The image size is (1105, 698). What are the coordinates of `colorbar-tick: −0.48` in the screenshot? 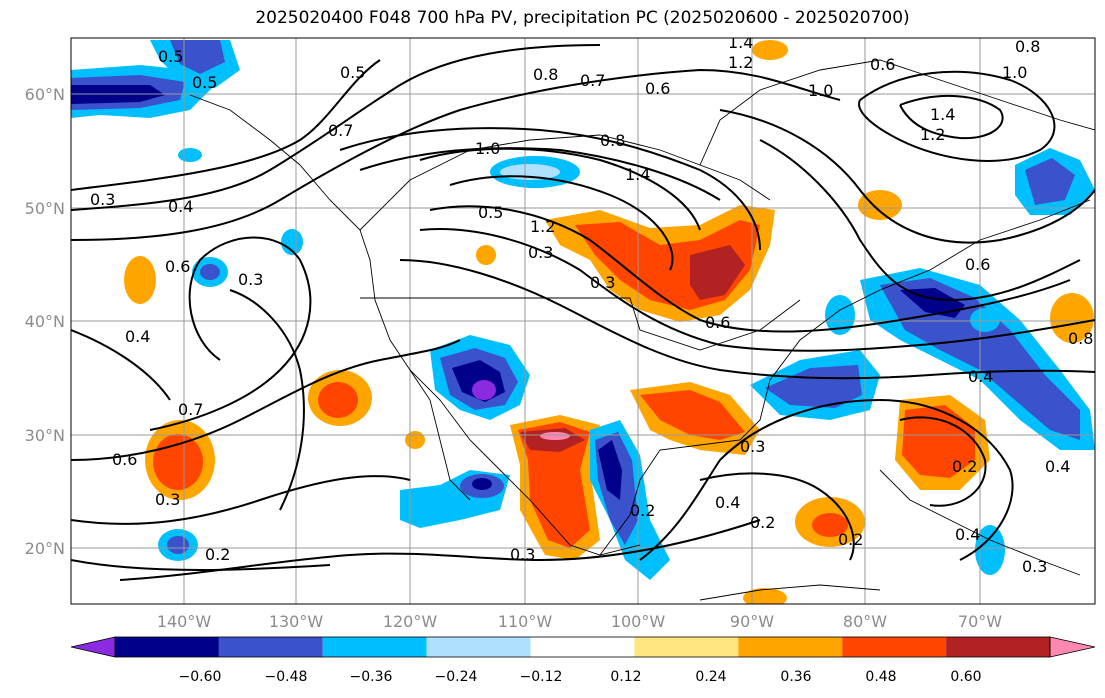 It's located at (286, 677).